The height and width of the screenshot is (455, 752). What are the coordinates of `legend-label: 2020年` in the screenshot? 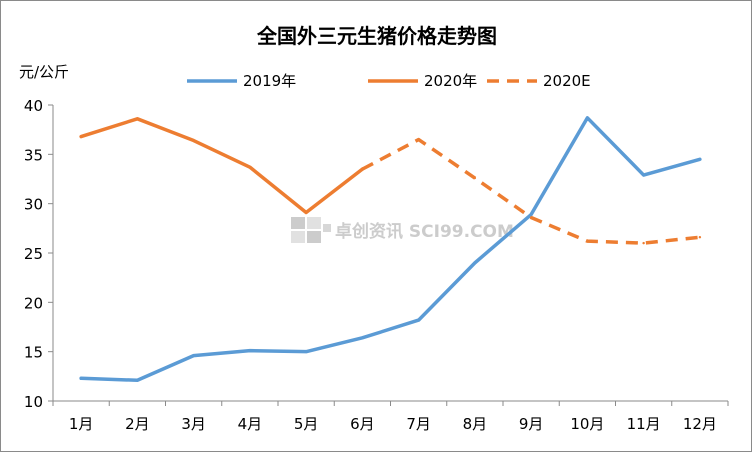 It's located at (450, 81).